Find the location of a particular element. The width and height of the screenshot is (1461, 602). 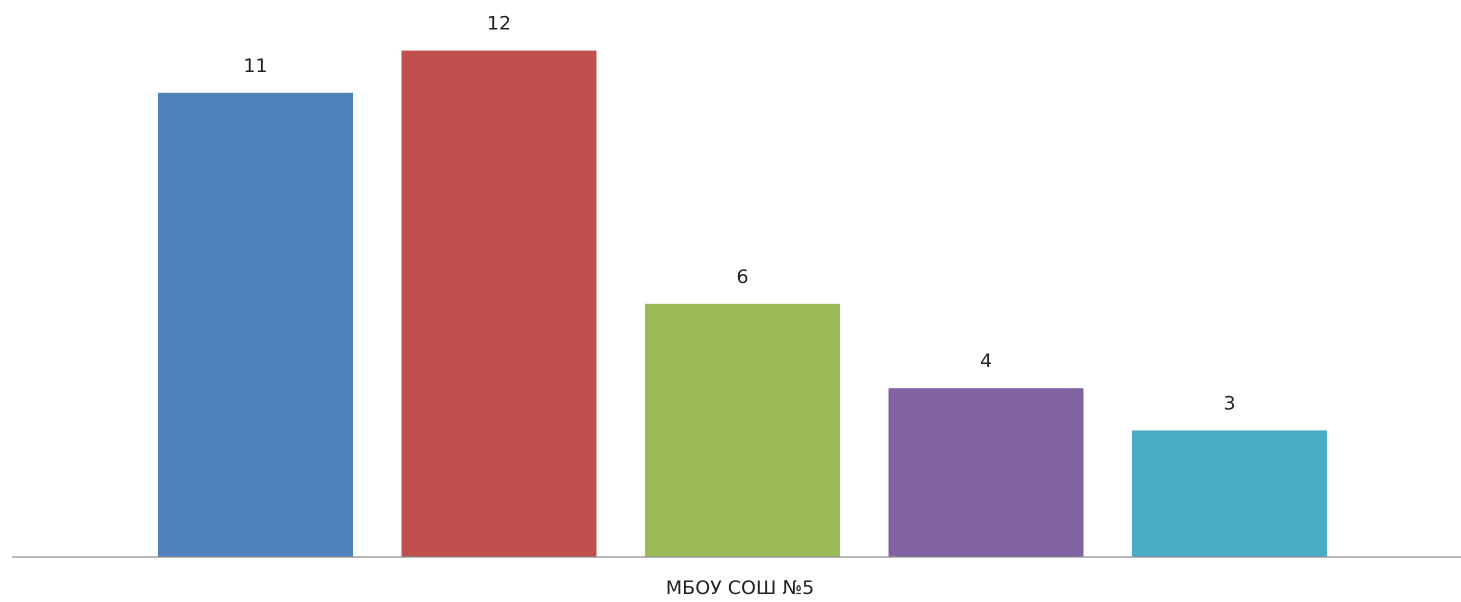

data-label-4: 4 is located at coordinates (986, 361).